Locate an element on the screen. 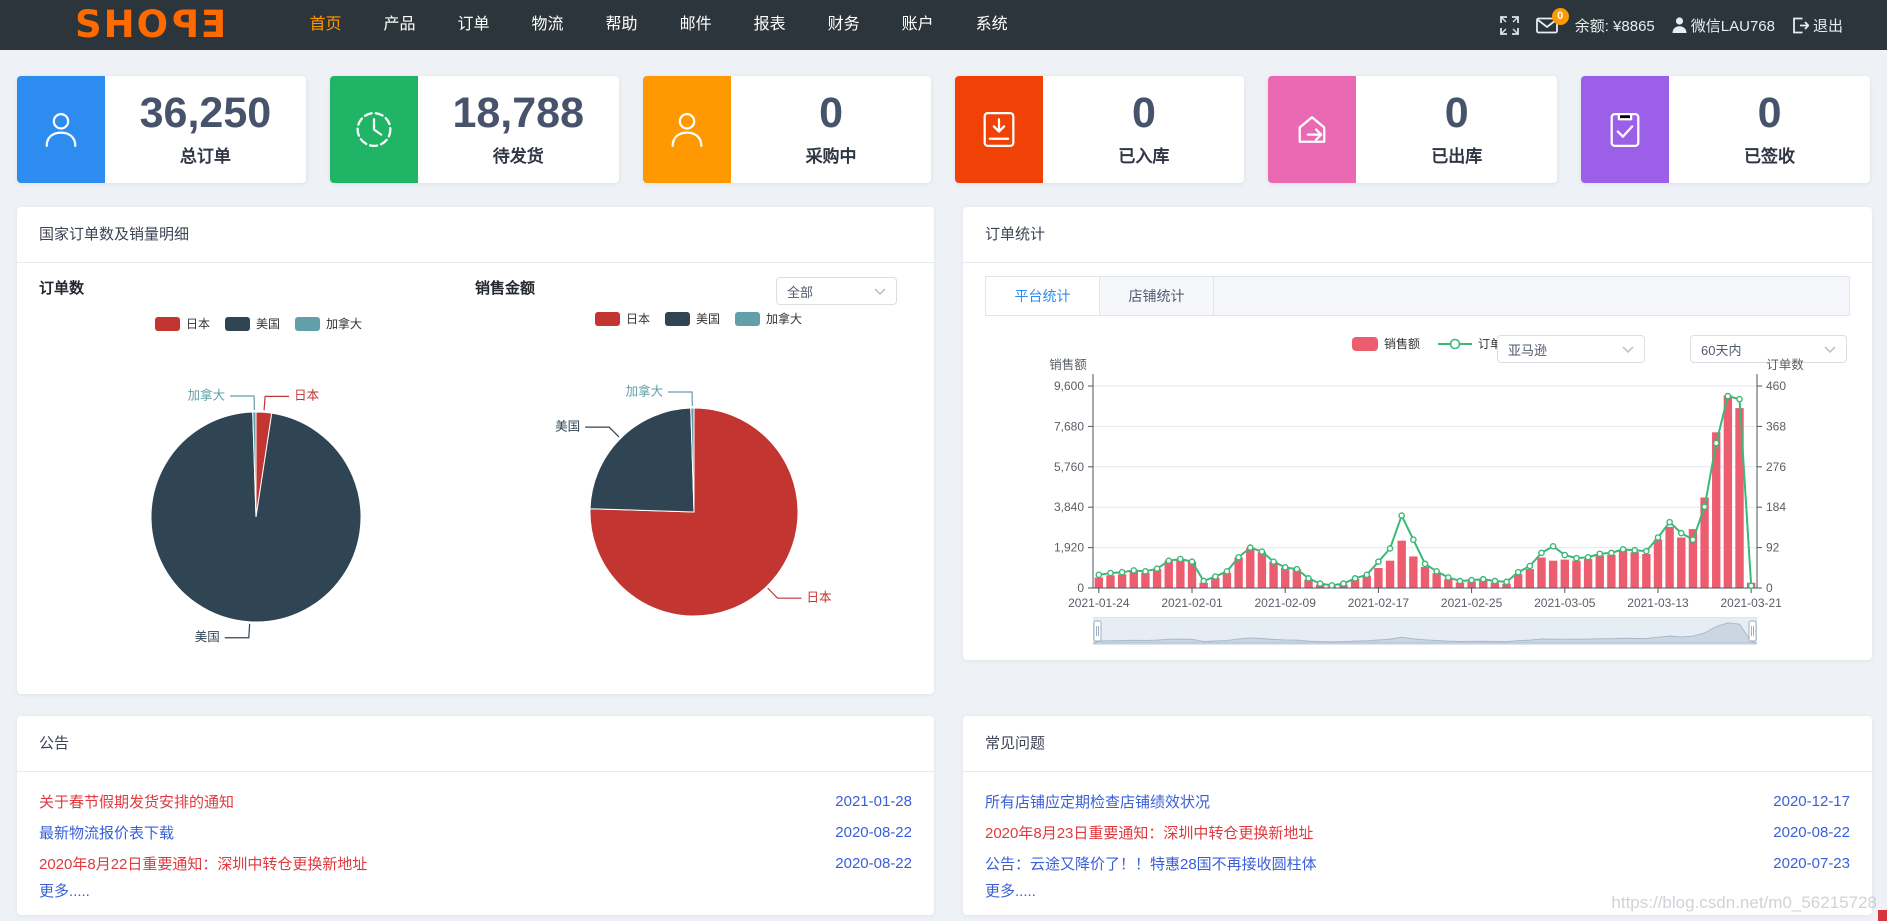  svg-text: 日本 is located at coordinates (307, 396).